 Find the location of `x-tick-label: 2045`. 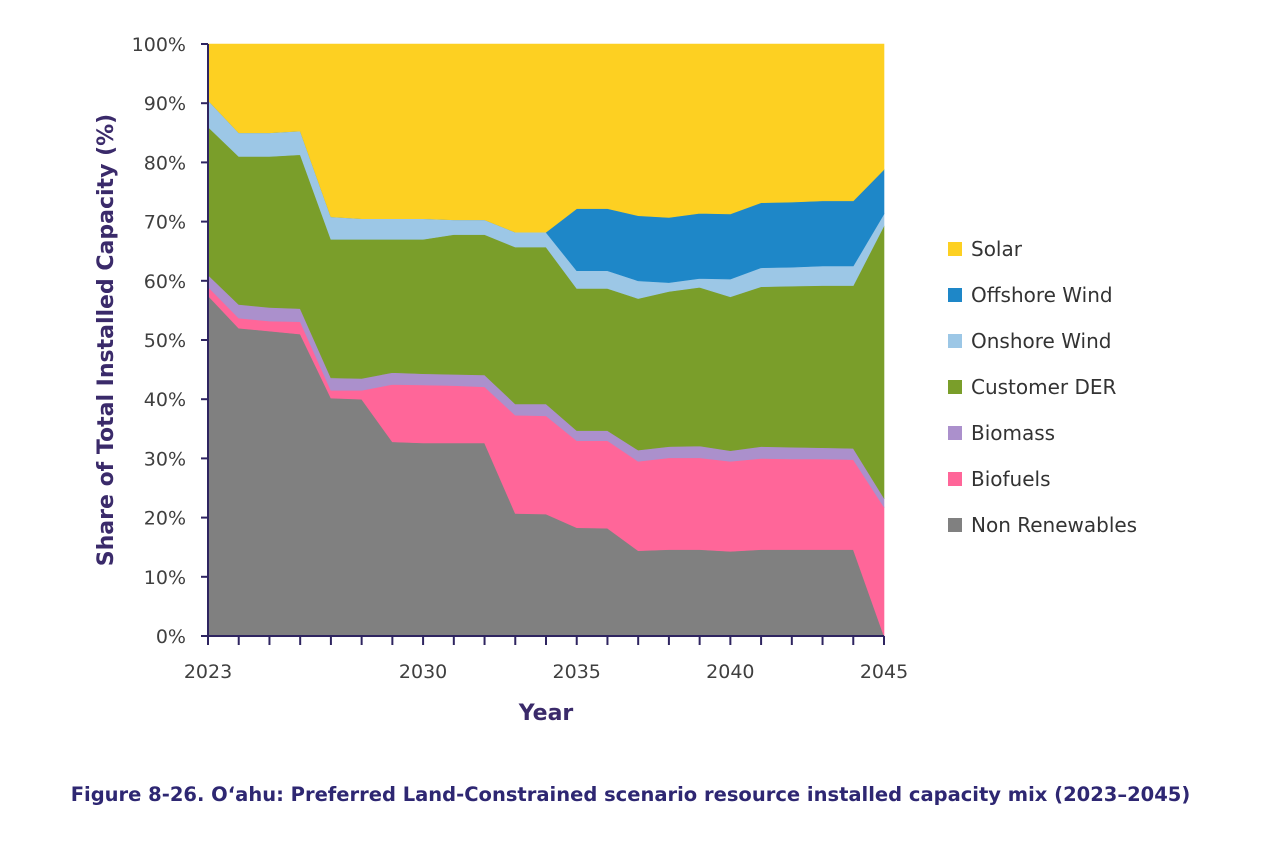

x-tick-label: 2045 is located at coordinates (884, 672).